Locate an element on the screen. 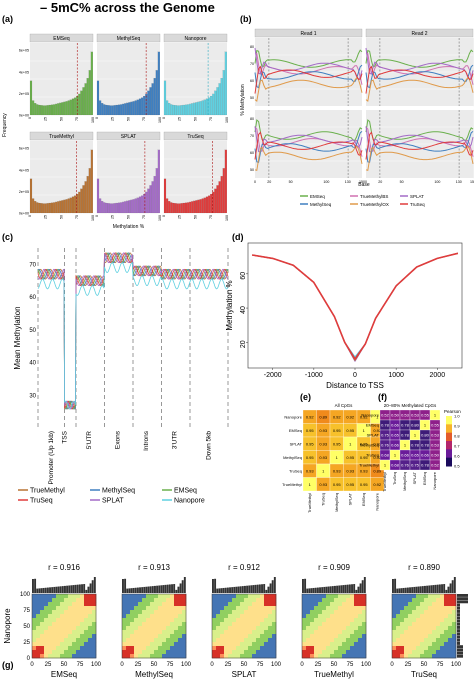 The width and height of the screenshot is (474, 693). a-xtick: 100 is located at coordinates (93, 120).